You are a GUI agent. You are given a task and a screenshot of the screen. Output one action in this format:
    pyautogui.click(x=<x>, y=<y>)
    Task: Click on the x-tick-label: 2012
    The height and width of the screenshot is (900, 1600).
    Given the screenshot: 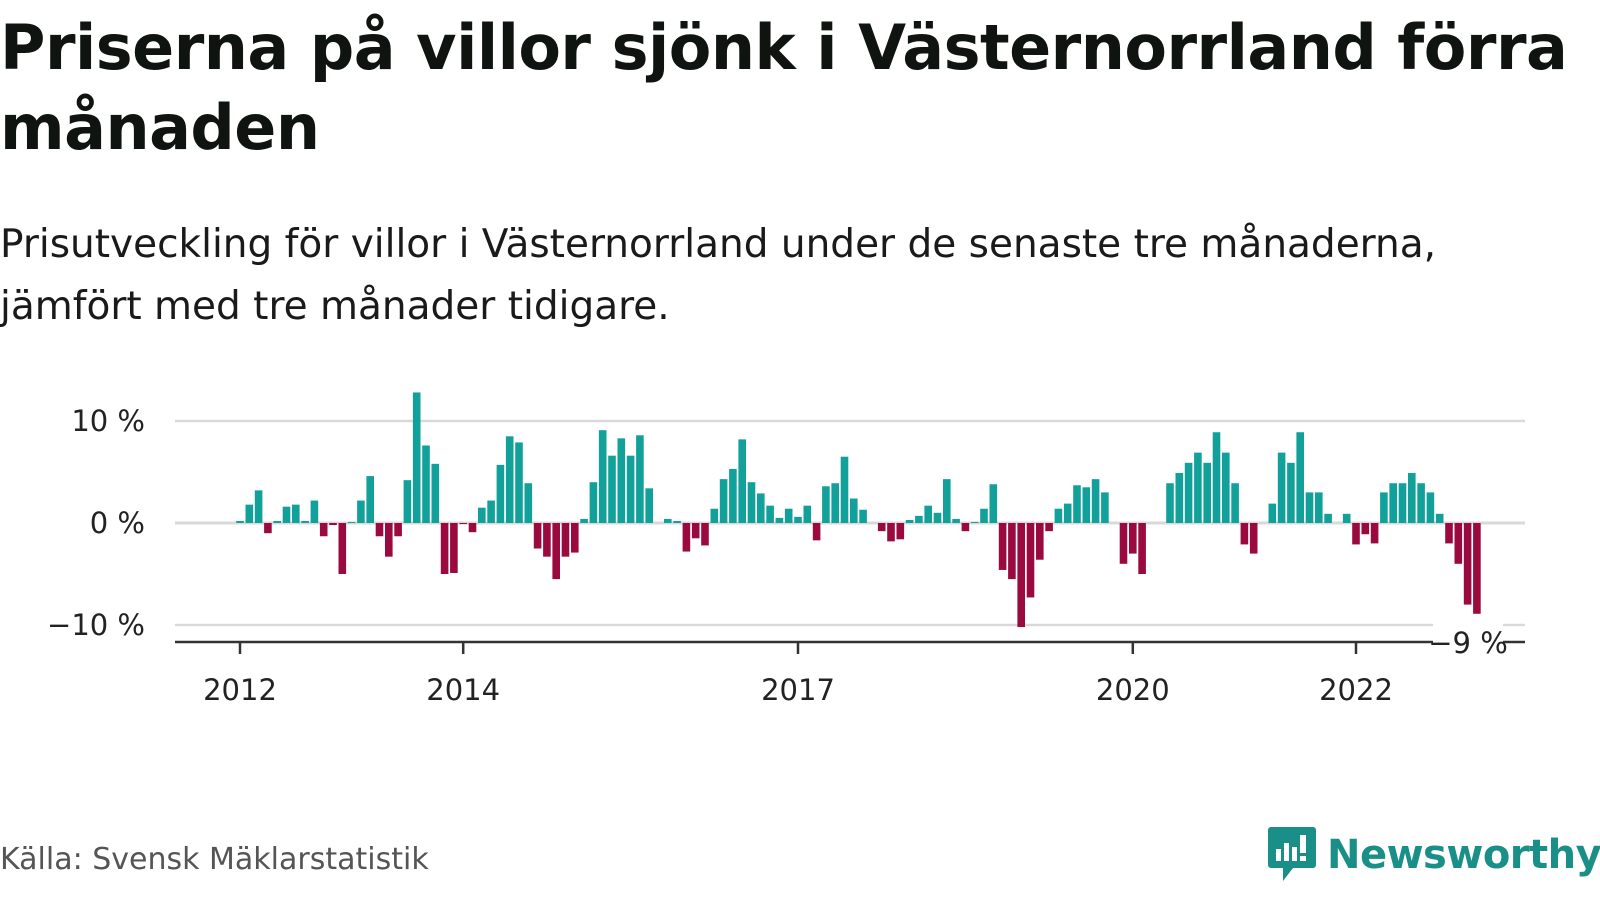 What is the action you would take?
    pyautogui.click(x=240, y=690)
    